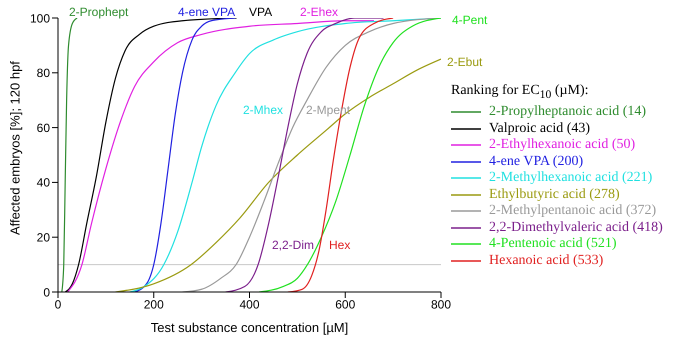 The image size is (676, 348). I want to click on x-tick-label: 800, so click(441, 305).